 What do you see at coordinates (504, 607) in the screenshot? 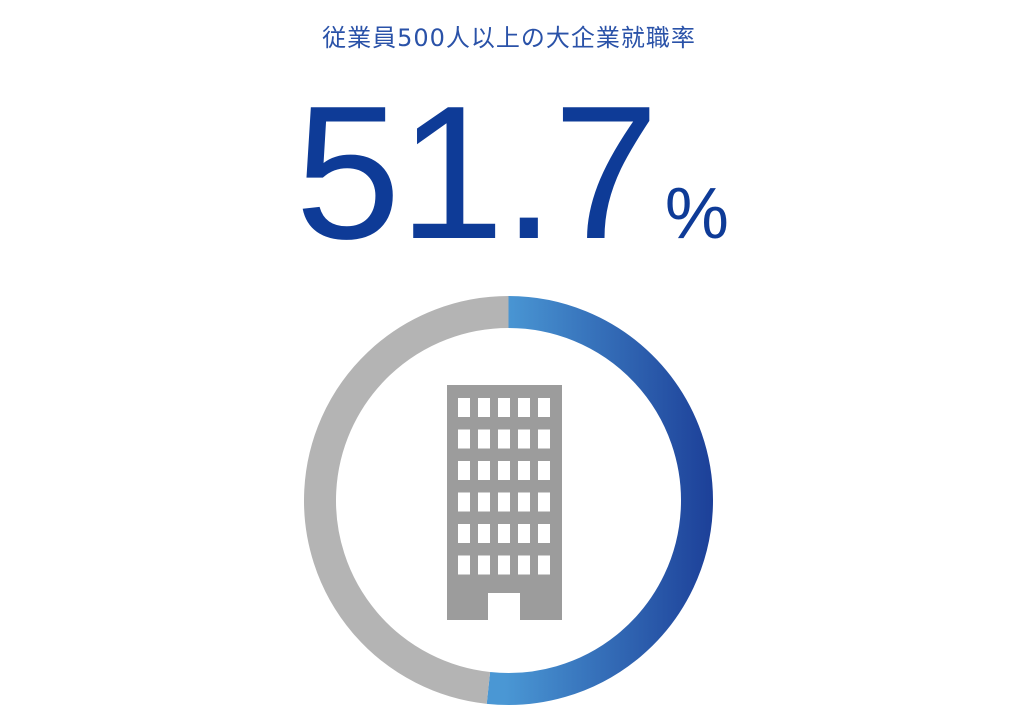
I see `building-door` at bounding box center [504, 607].